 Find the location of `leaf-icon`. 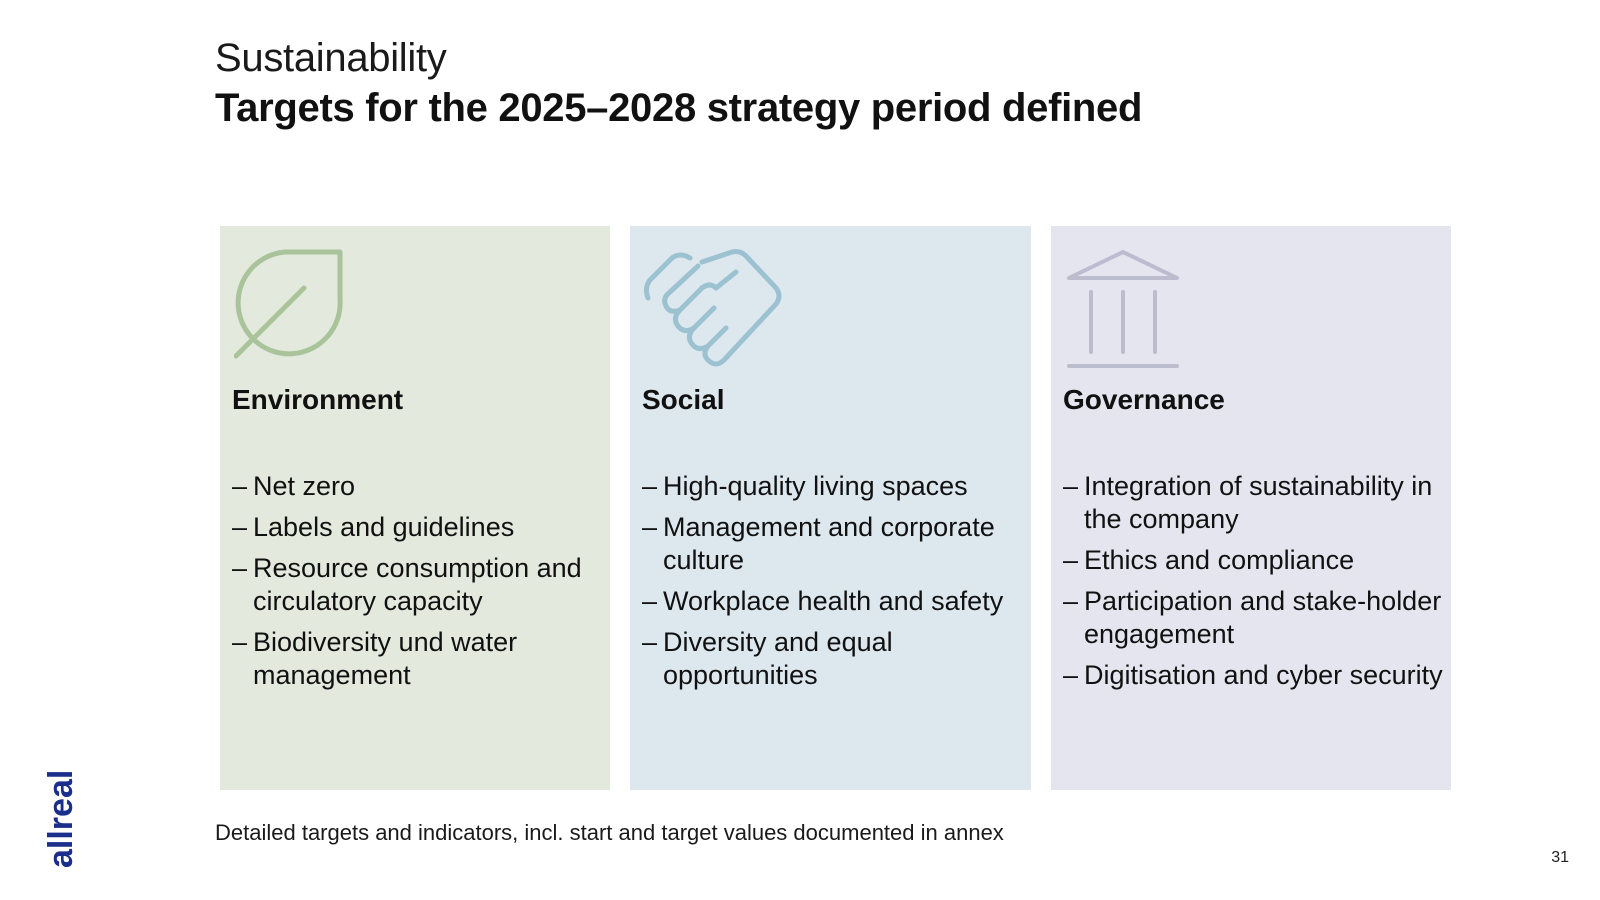

leaf-icon is located at coordinates (289, 306).